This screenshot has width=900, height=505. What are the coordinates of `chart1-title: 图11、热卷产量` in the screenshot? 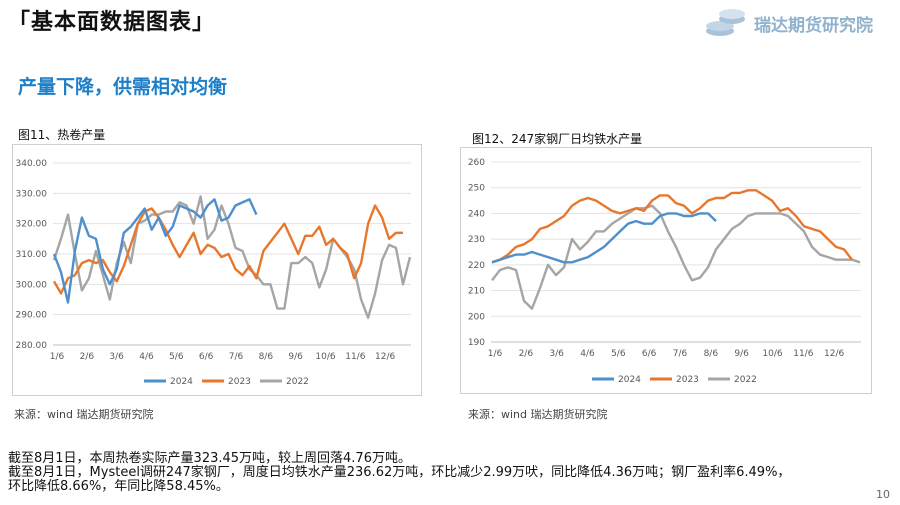 It's located at (62, 135).